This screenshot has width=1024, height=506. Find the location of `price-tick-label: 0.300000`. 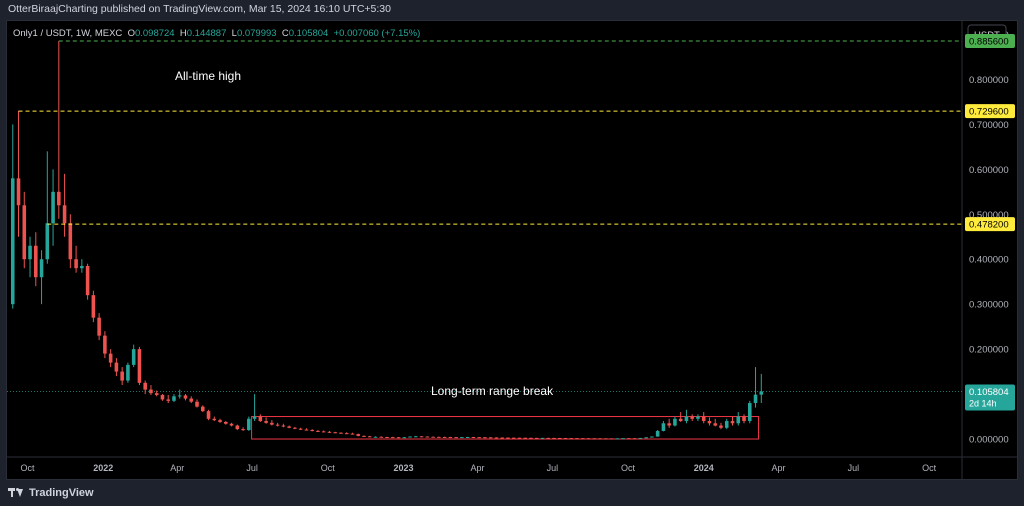

price-tick-label: 0.300000 is located at coordinates (989, 305).